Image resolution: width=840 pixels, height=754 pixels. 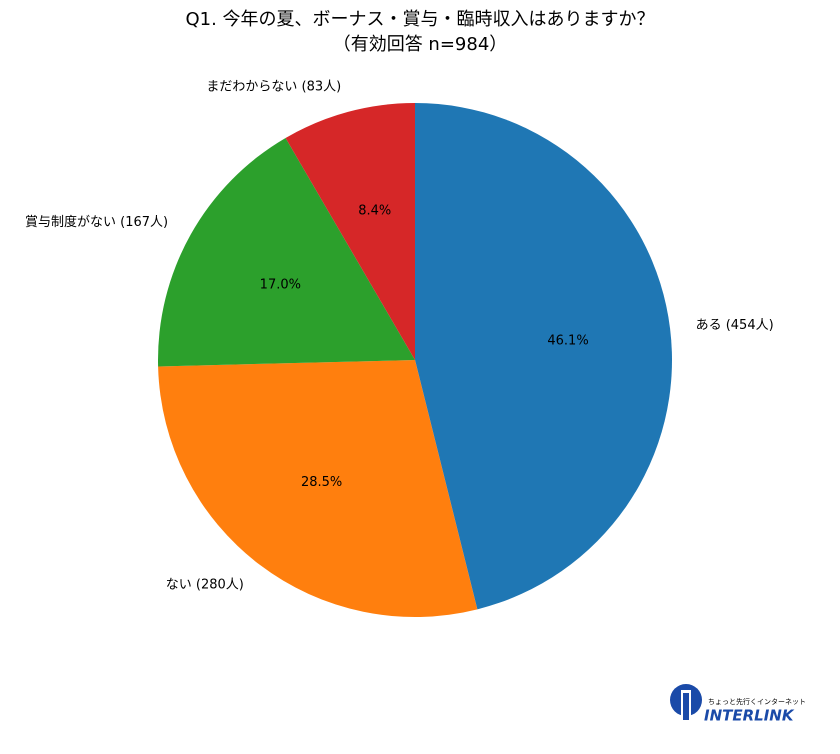 What do you see at coordinates (273, 87) in the screenshot?
I see `slice-label: まだわからない (83人)` at bounding box center [273, 87].